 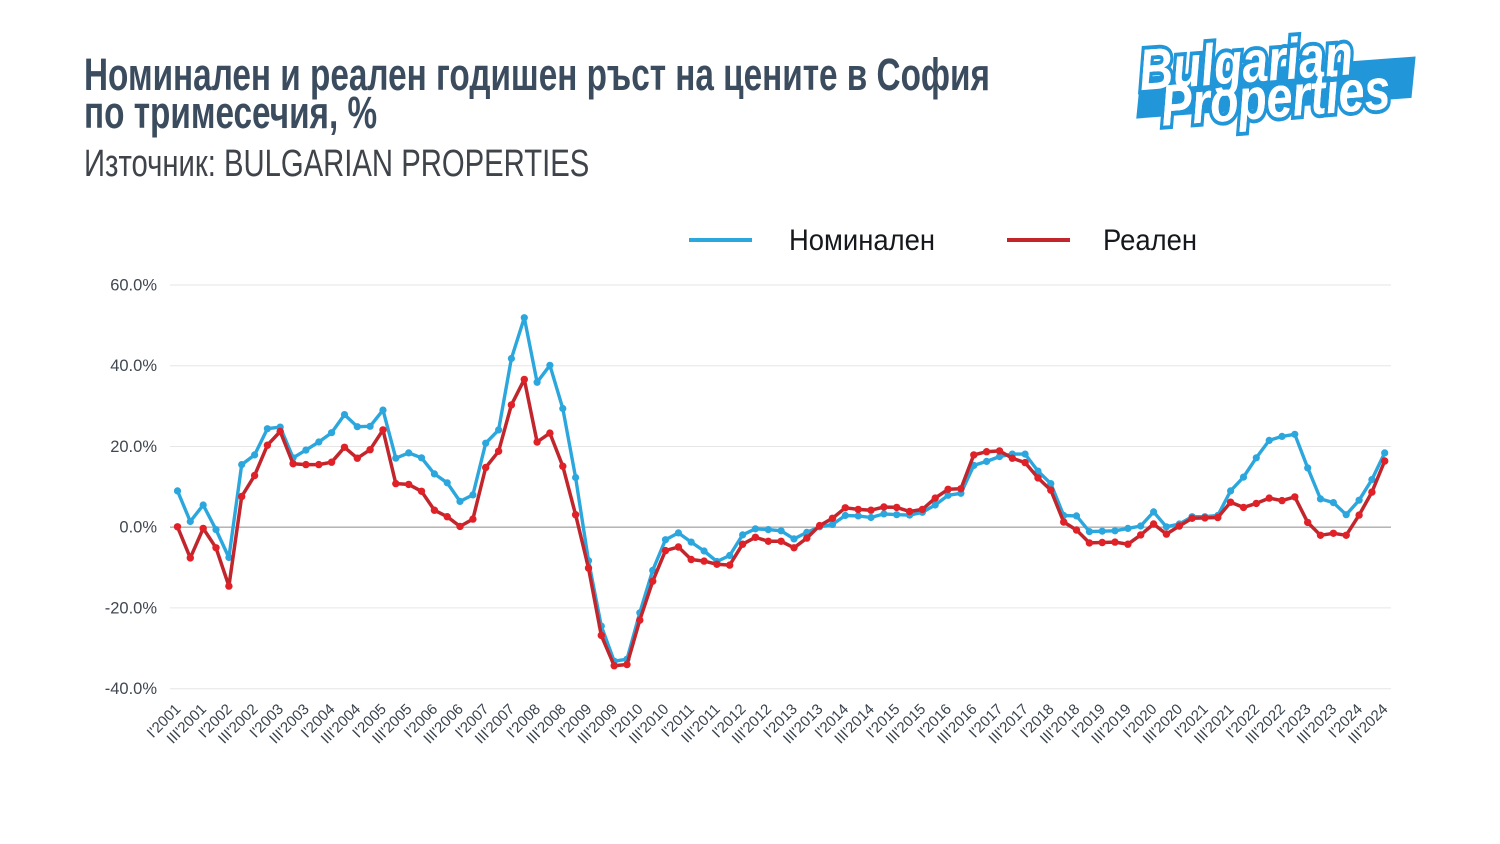 I want to click on svg-text: Номинален, so click(x=862, y=240).